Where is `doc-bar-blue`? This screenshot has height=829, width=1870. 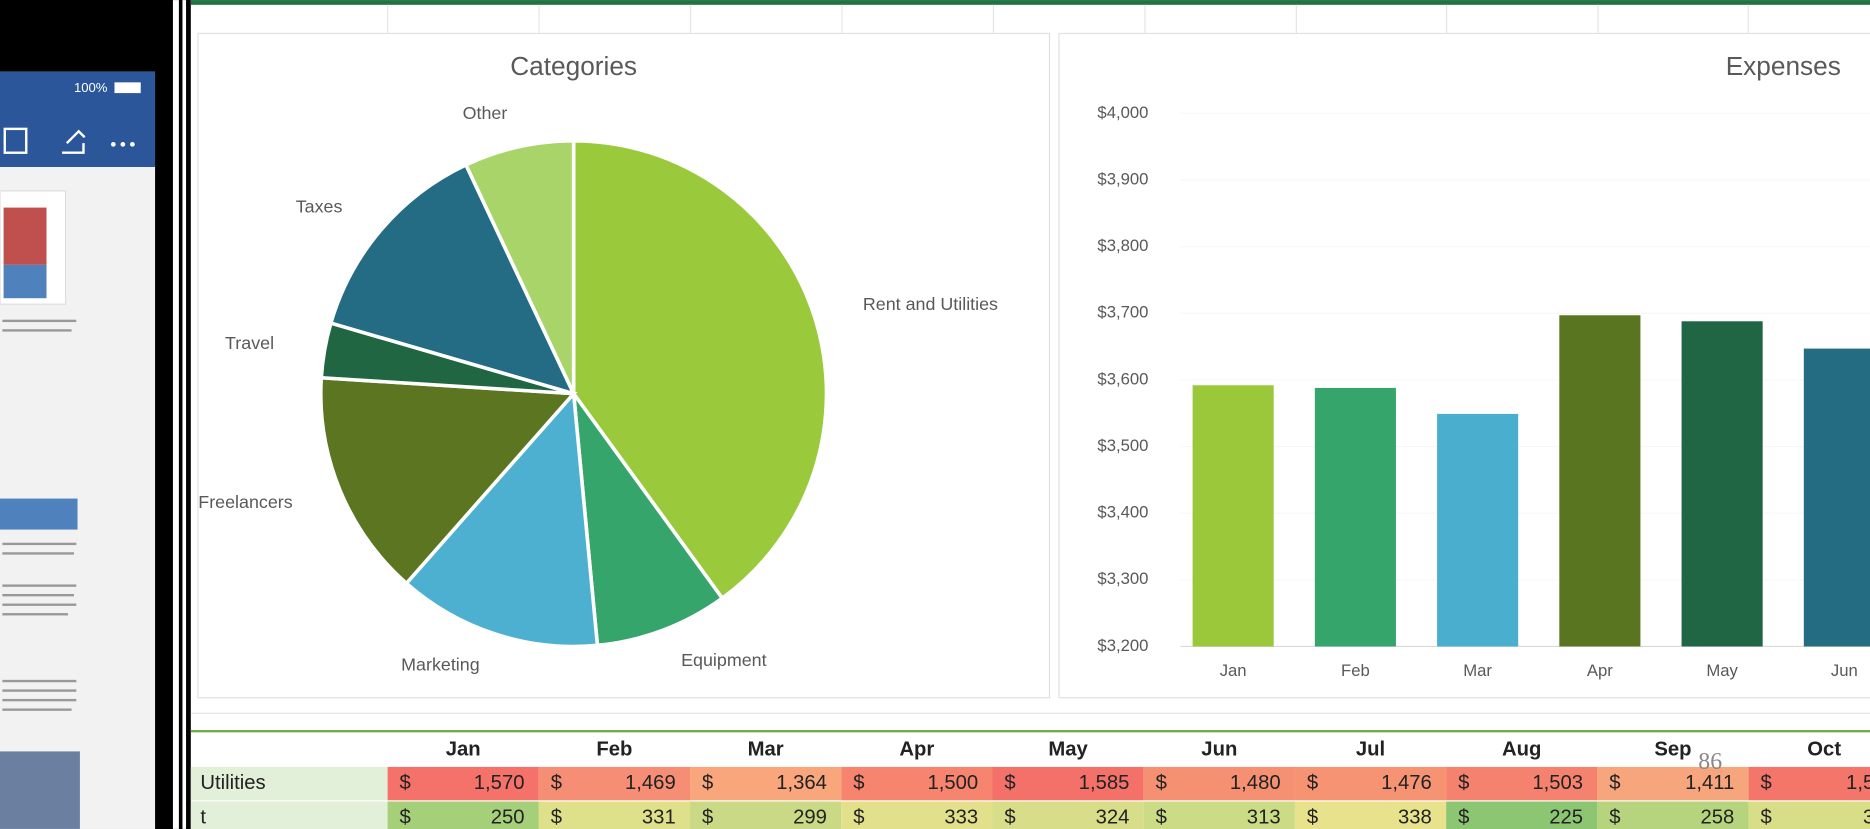 doc-bar-blue is located at coordinates (25, 281).